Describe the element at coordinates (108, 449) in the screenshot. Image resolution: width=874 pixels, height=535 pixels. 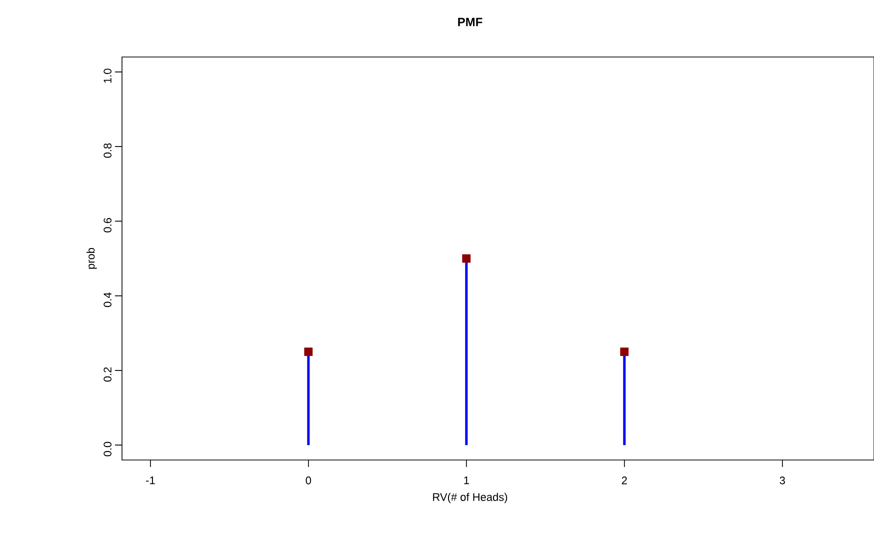
I see `y-tick-label: 0.0` at that location.